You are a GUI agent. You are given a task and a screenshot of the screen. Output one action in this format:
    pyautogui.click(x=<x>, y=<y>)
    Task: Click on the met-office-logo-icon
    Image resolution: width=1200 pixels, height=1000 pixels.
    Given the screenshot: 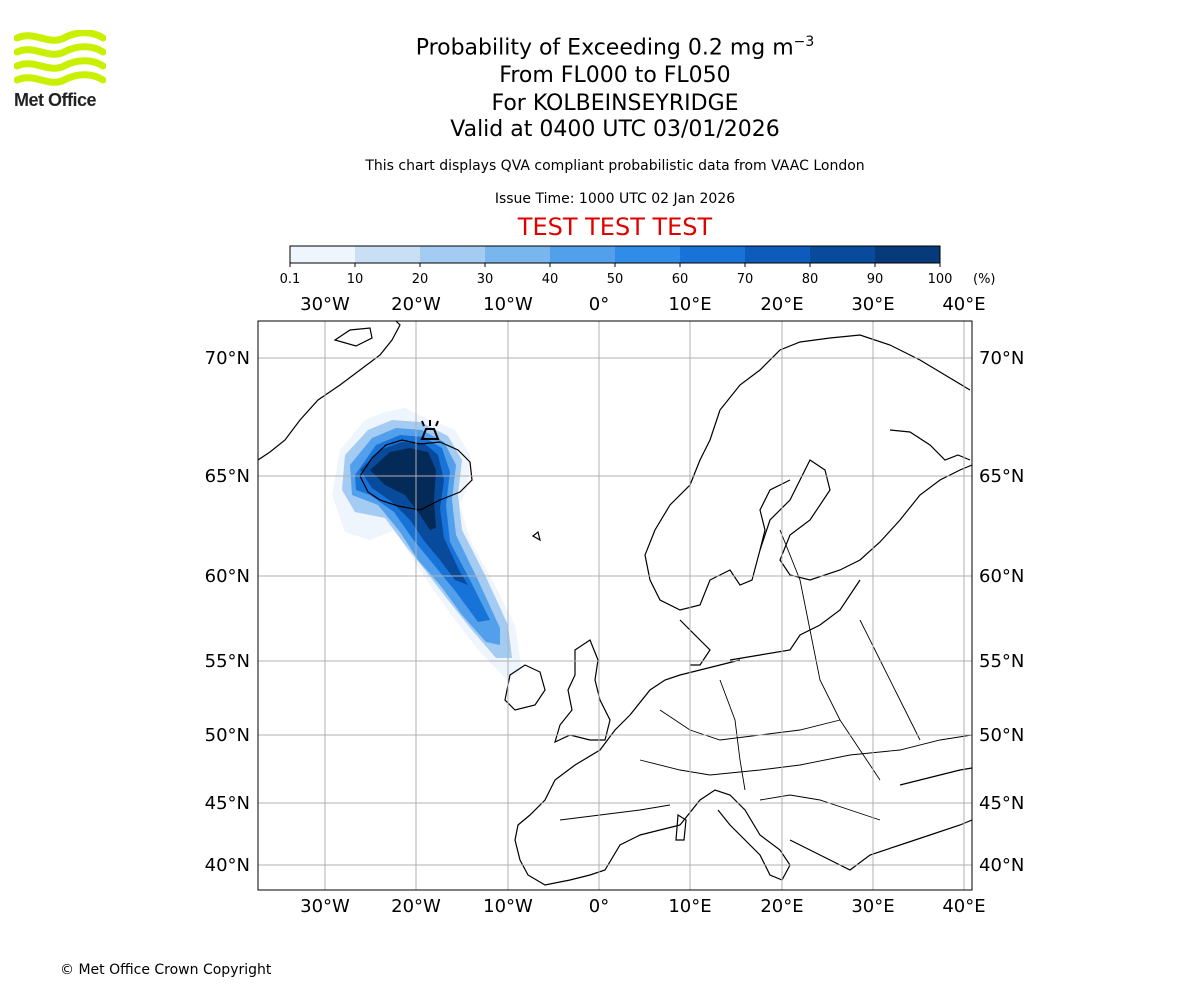 What is the action you would take?
    pyautogui.click(x=60, y=58)
    